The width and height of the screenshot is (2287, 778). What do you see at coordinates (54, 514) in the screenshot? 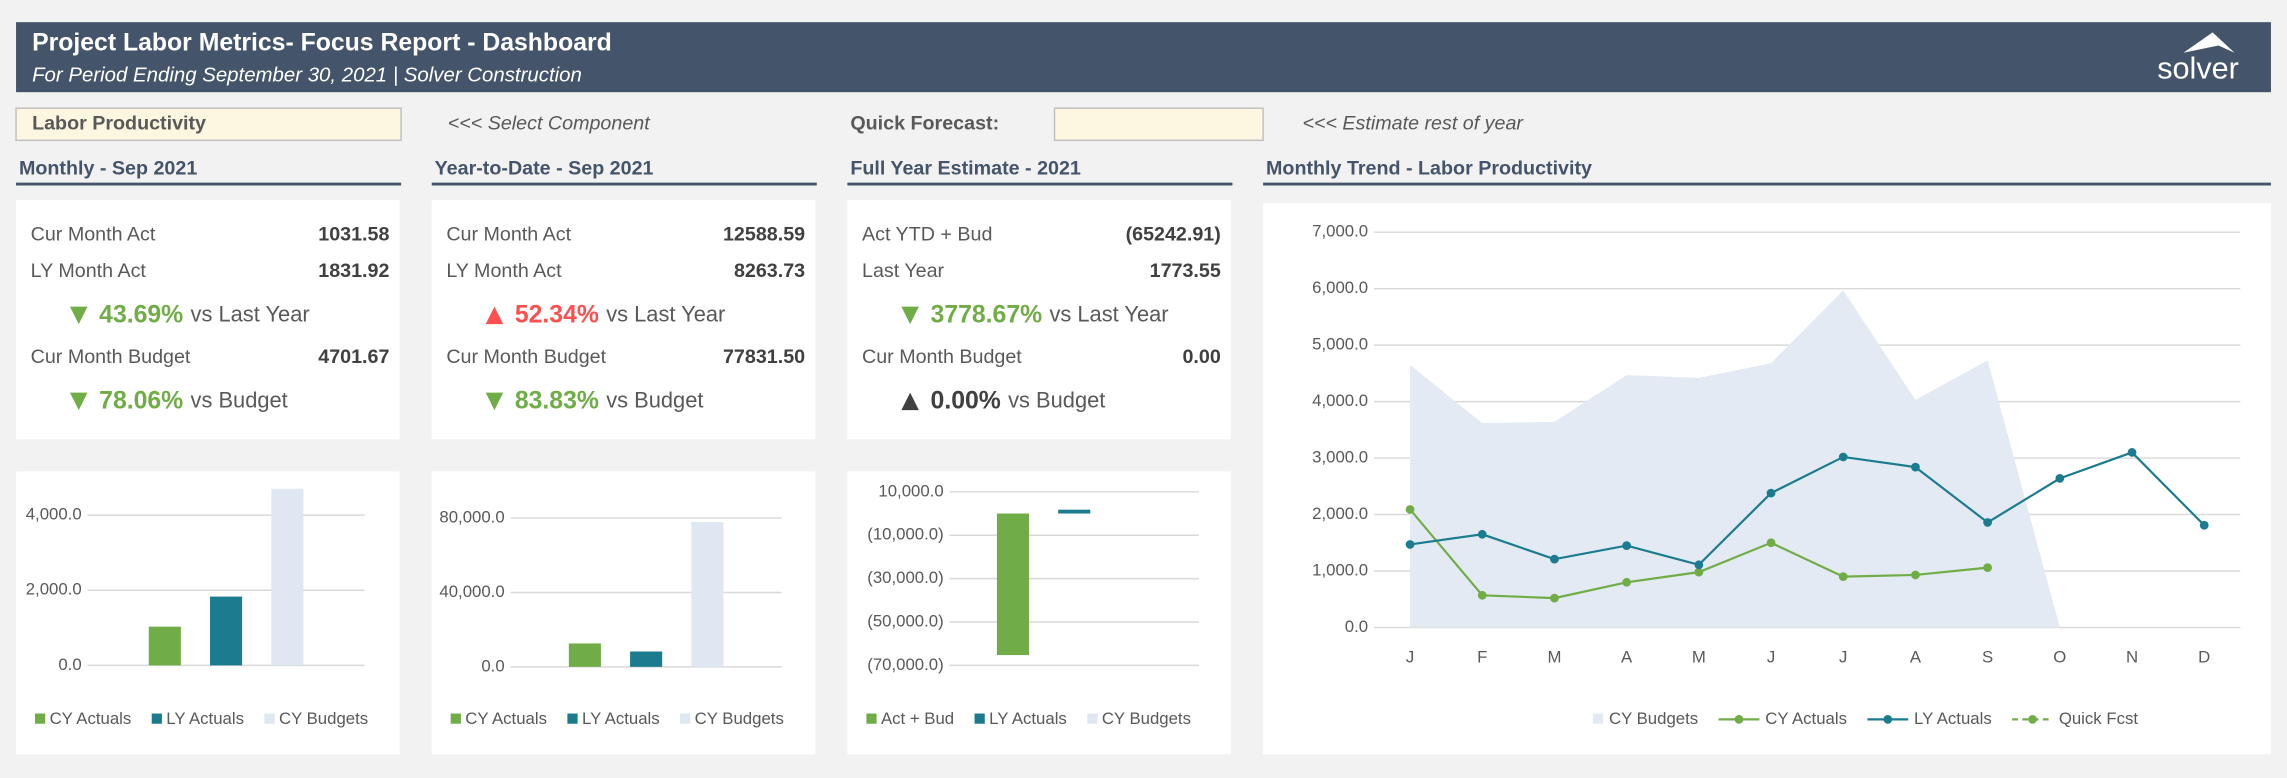
I see `y-tick-label: 4,000.0` at bounding box center [54, 514].